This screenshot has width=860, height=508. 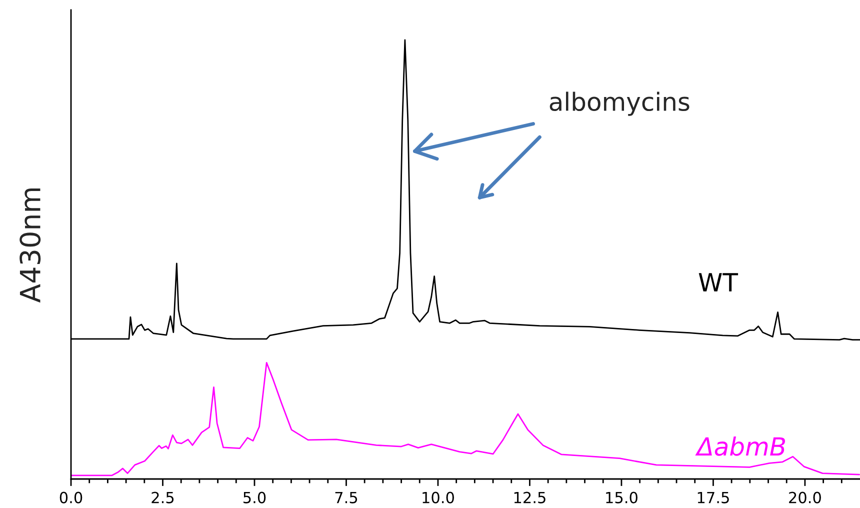 What do you see at coordinates (740, 446) in the screenshot?
I see `series-label: ΔabmB` at bounding box center [740, 446].